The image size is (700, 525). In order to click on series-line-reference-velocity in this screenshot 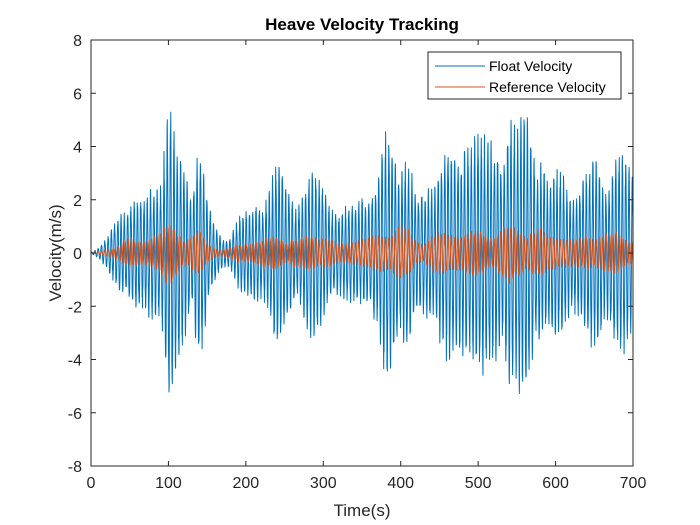, I will do `click(362, 254)`.